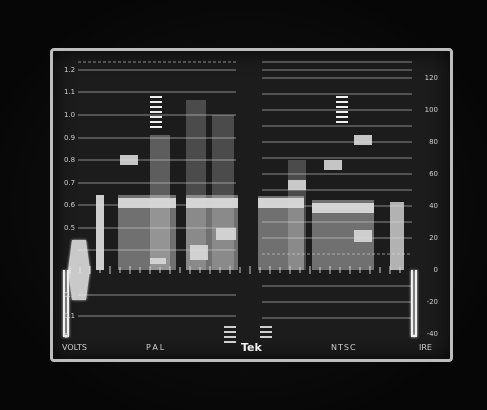  I want to click on pal-marker-stripes, so click(156, 112).